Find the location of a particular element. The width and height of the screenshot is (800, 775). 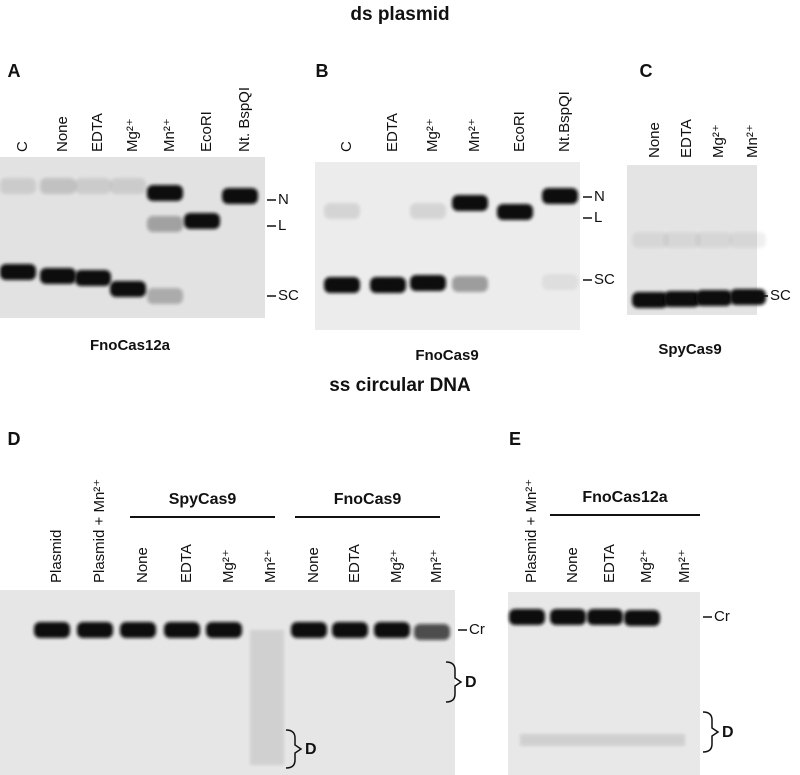

panel-label: A is located at coordinates (14, 71).